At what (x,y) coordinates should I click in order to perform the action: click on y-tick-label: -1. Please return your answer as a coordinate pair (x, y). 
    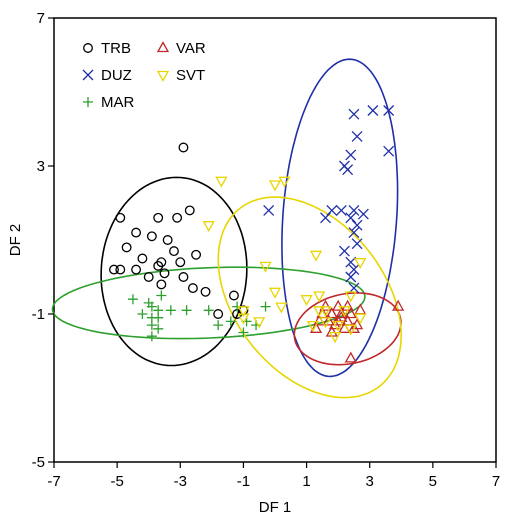
    Looking at the image, I should click on (38, 314).